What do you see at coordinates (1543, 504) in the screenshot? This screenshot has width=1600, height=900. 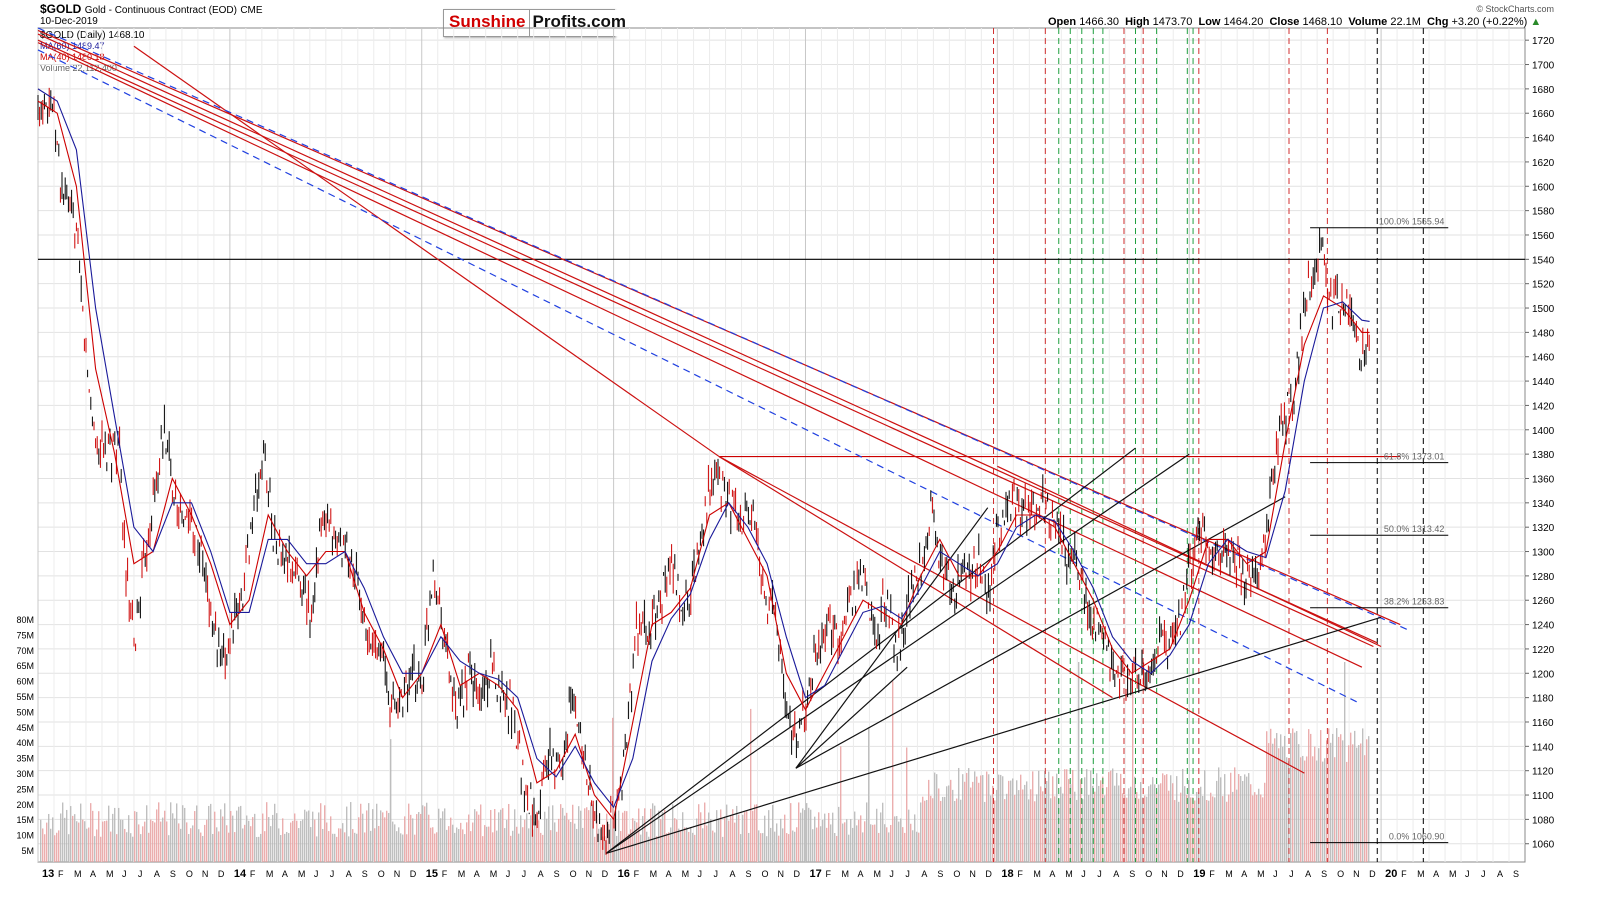 I see `y-tick-label: 1340` at bounding box center [1543, 504].